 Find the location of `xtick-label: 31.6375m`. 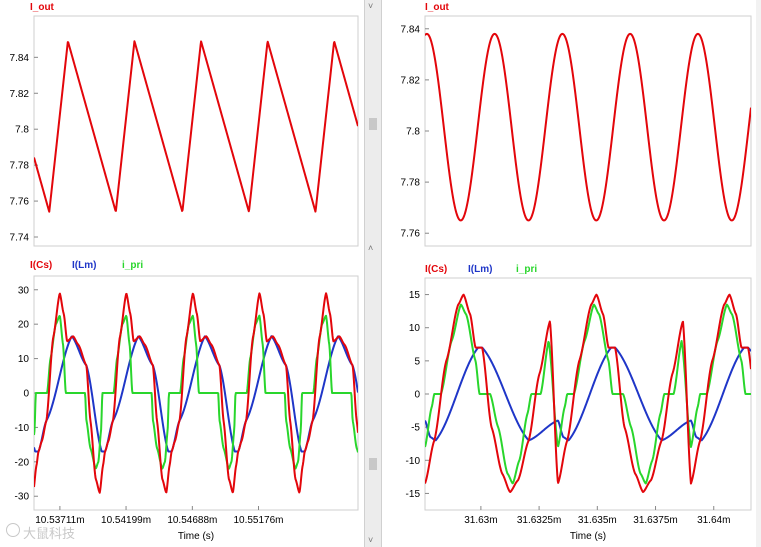

xtick-label: 31.6375m is located at coordinates (655, 520).